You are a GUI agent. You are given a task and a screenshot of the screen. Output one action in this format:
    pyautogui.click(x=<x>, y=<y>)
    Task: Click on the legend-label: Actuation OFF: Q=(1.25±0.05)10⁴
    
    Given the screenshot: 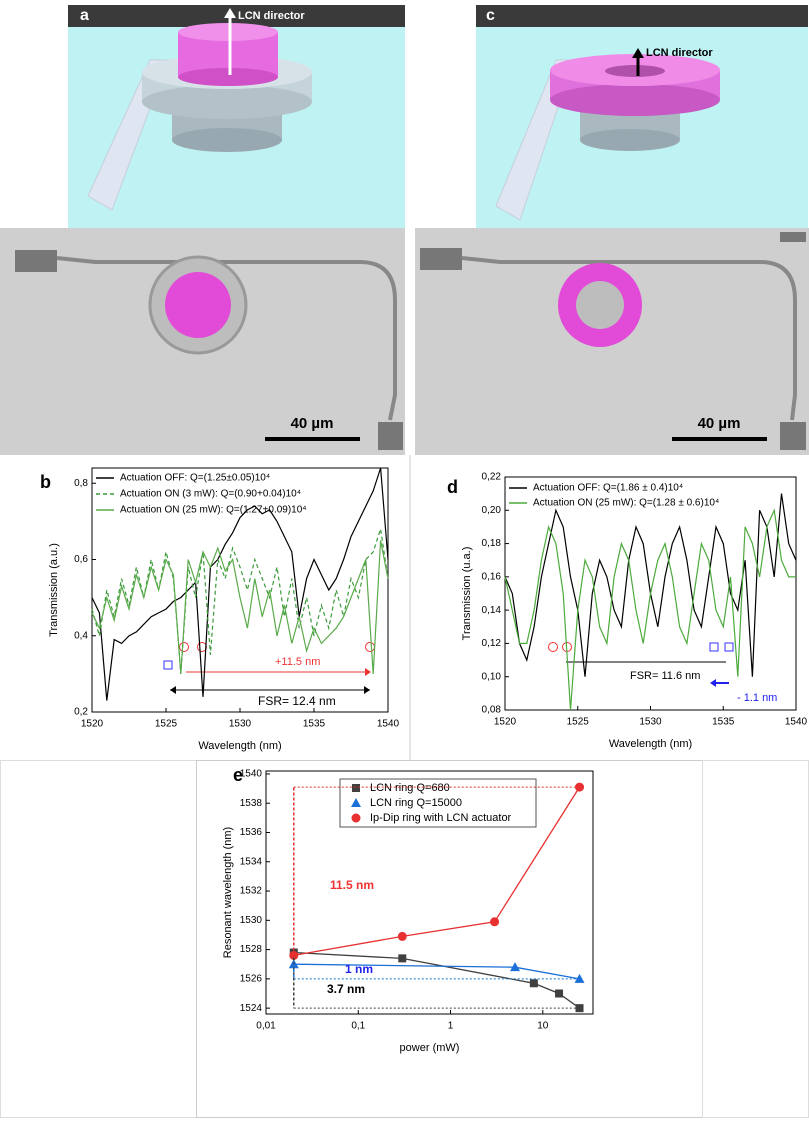 What is the action you would take?
    pyautogui.click(x=195, y=478)
    